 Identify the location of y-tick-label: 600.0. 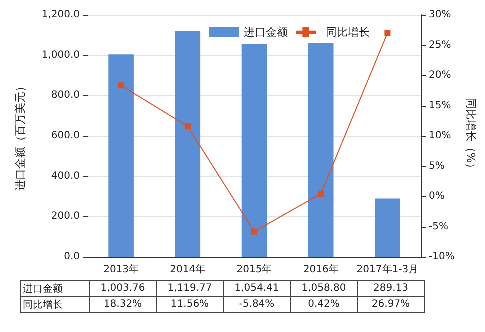
(65, 136).